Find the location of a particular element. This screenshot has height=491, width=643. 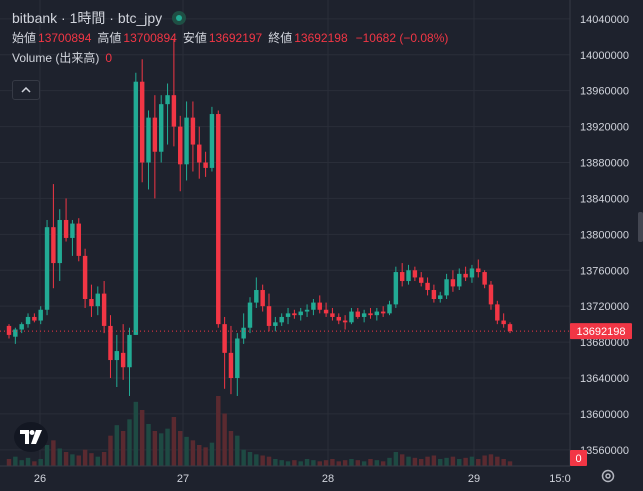

price-tick-label: 14000000 is located at coordinates (604, 56).